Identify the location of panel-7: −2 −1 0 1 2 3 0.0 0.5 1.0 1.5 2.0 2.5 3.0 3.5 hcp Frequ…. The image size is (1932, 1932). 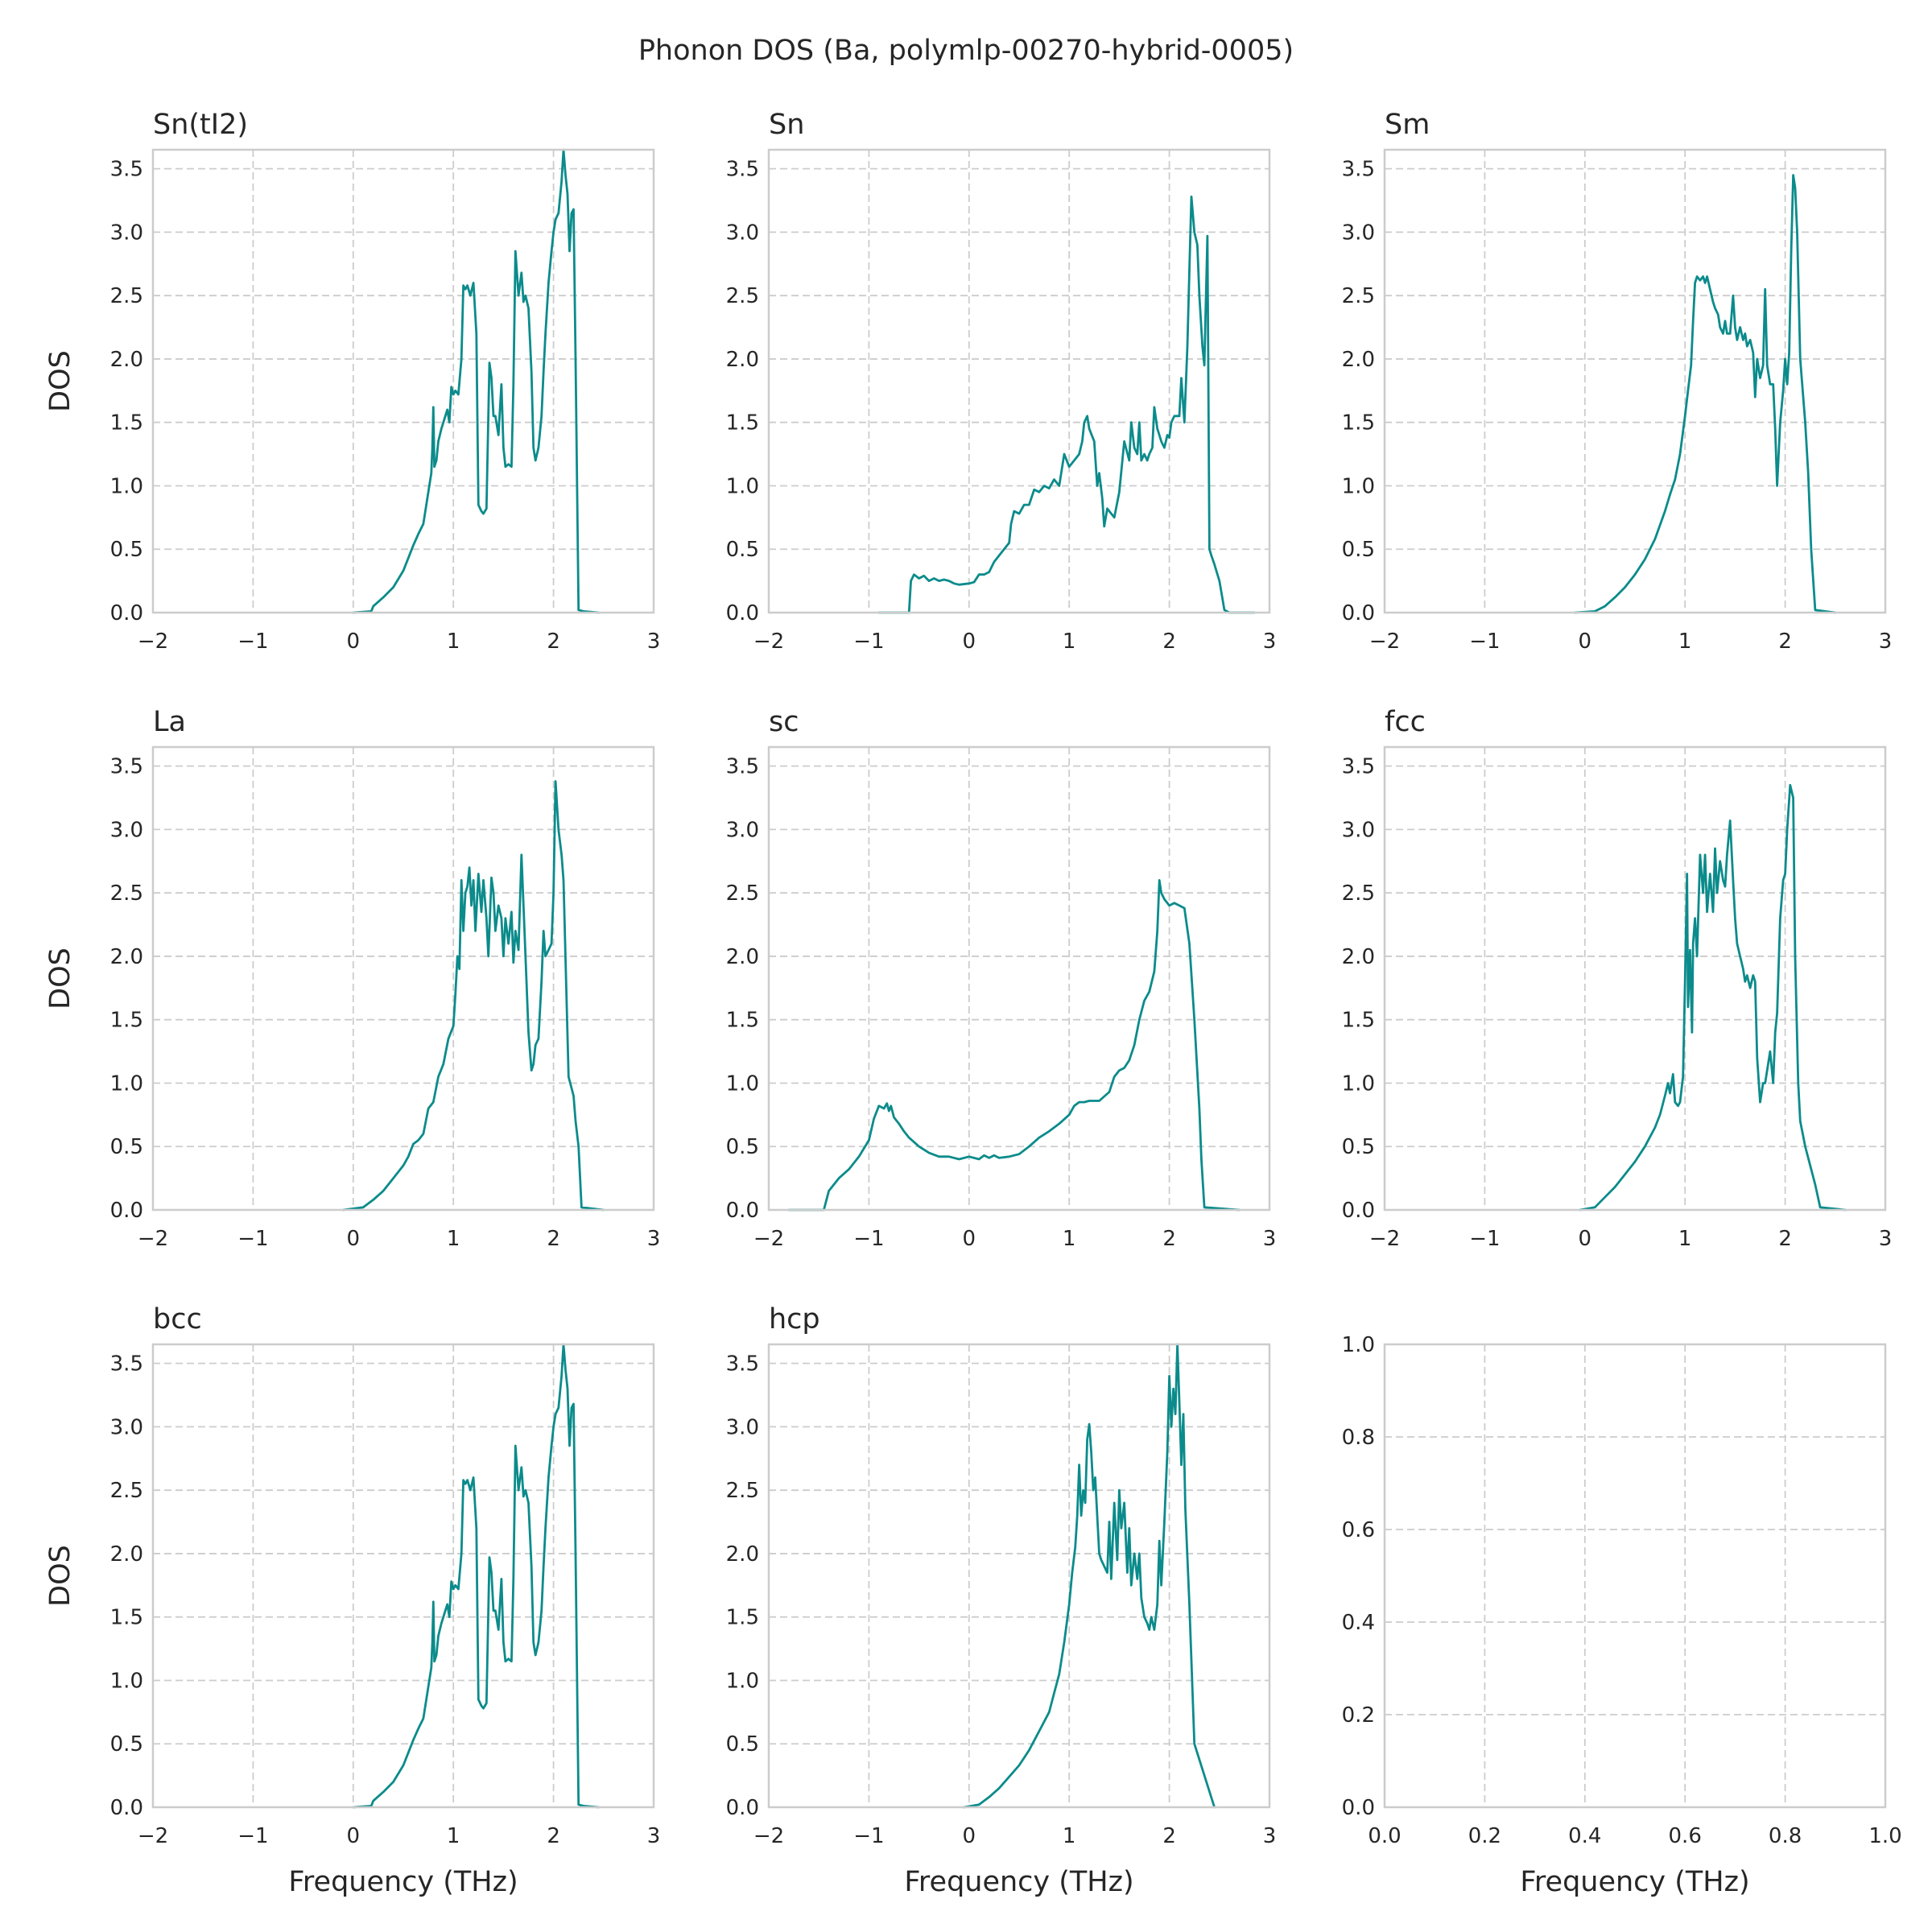
(1001, 1600).